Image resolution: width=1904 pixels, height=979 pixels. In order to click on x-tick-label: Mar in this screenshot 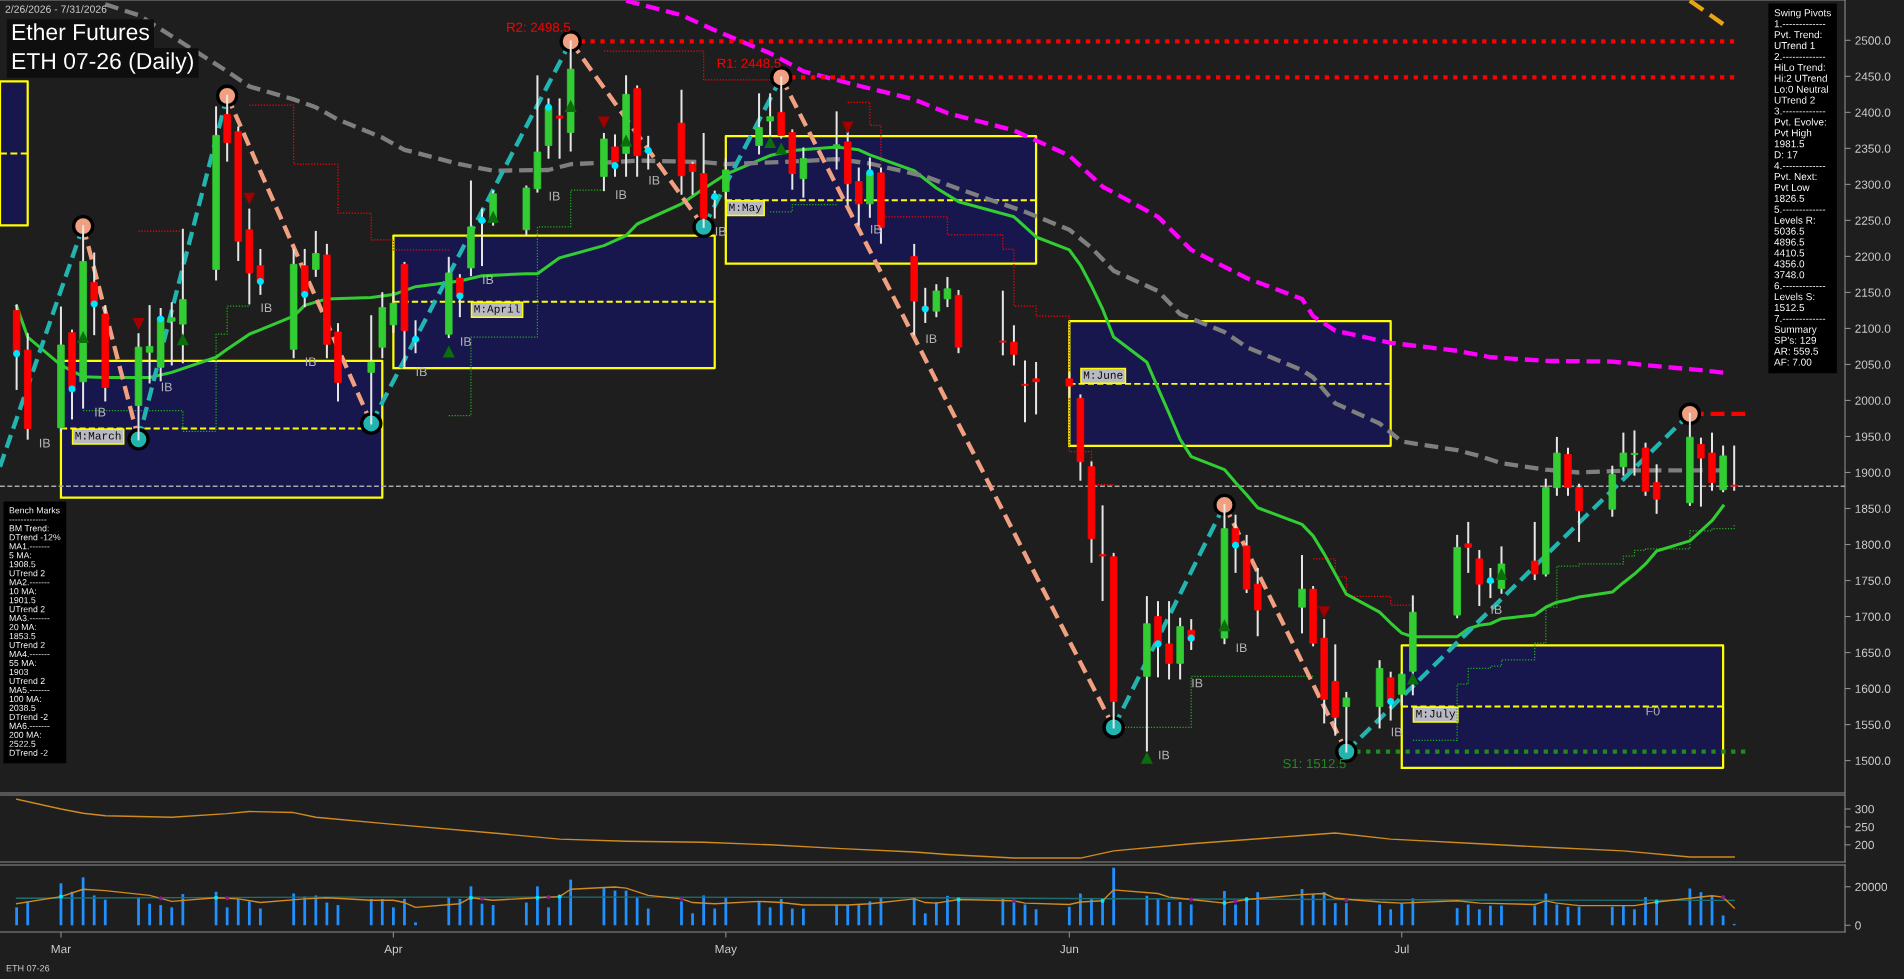, I will do `click(61, 949)`.